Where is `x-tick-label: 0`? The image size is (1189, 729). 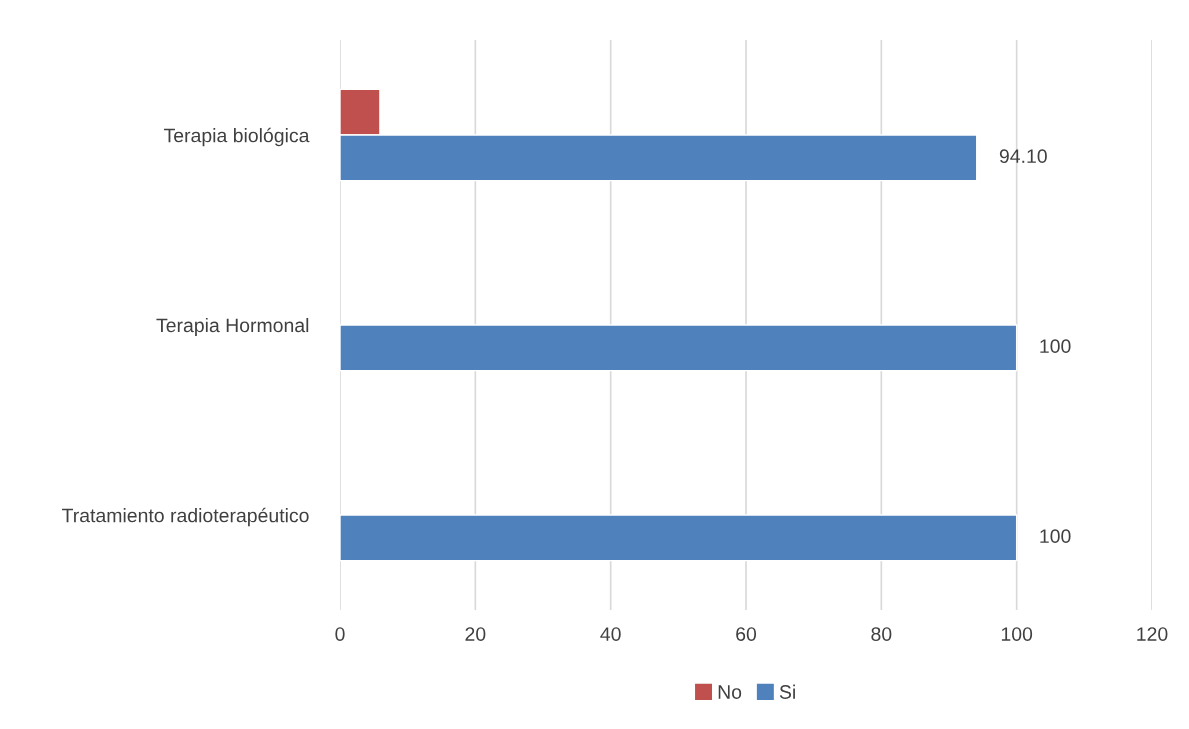
x-tick-label: 0 is located at coordinates (340, 634).